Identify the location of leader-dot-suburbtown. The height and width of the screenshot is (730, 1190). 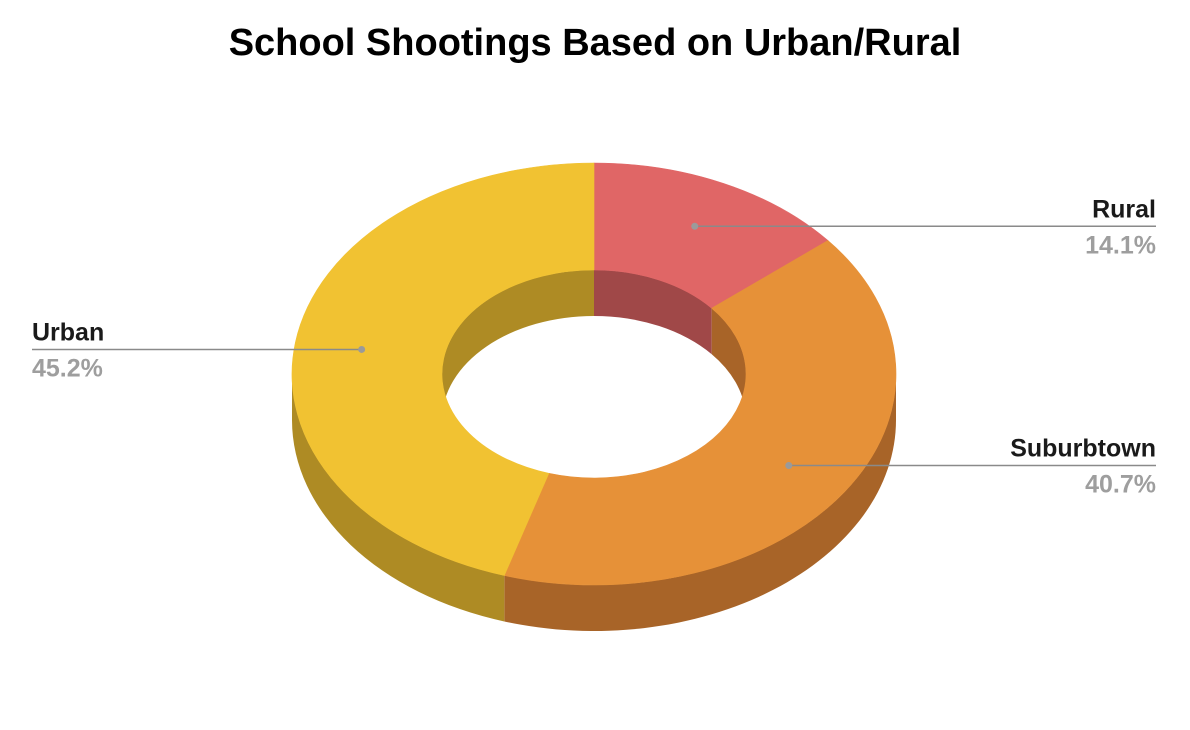
(789, 465).